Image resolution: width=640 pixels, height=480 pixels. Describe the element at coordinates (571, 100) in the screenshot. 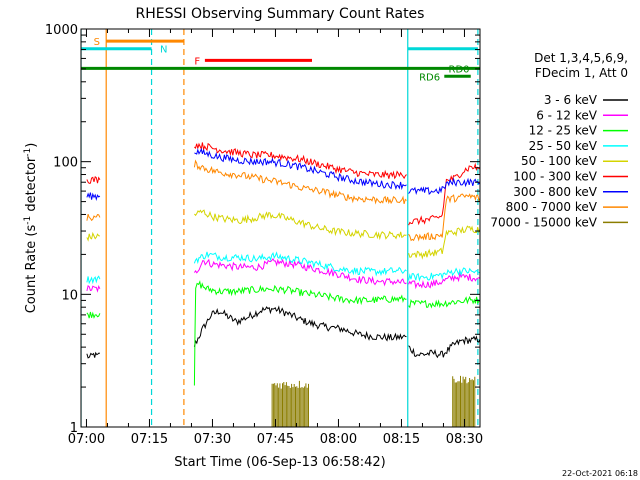

I see `legend-entry-label: 3 - 6 keV` at that location.